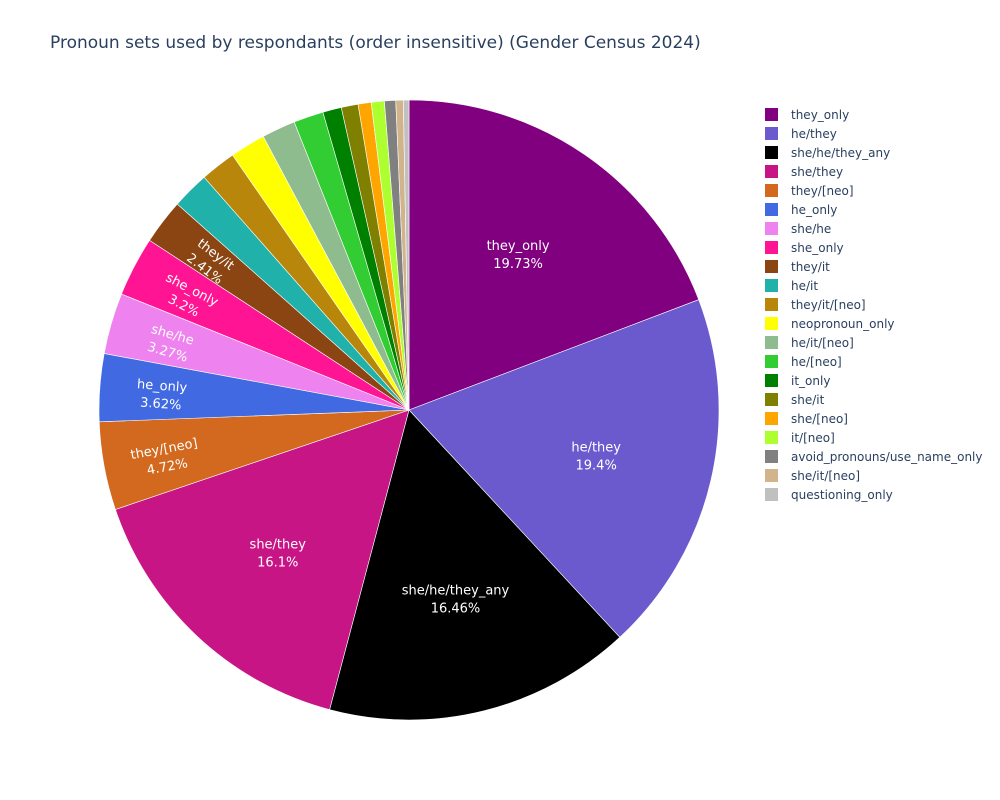 The image size is (1000, 800). I want to click on legend-label: he/it/[neo], so click(822, 342).